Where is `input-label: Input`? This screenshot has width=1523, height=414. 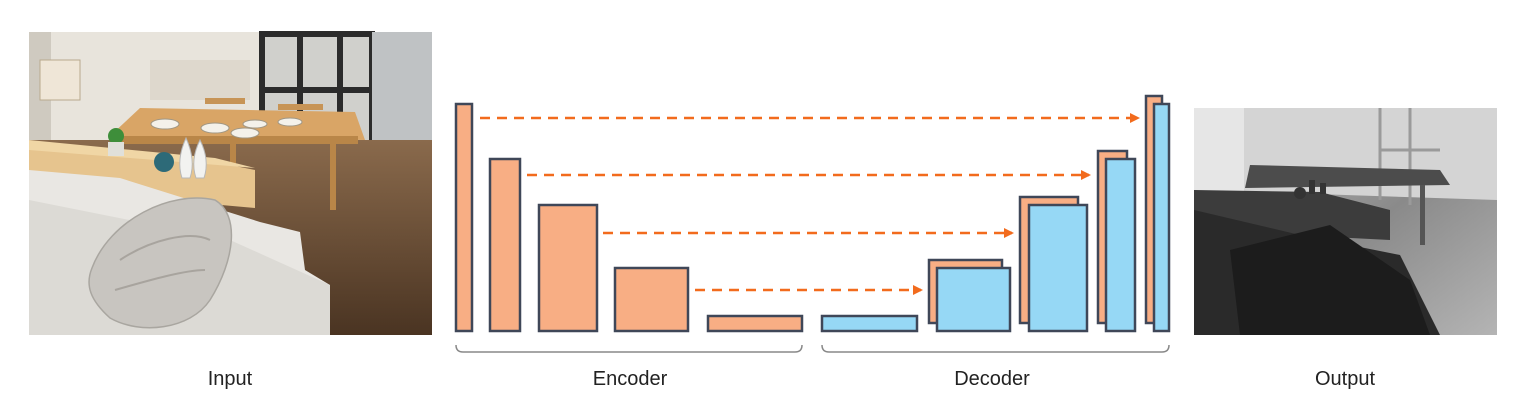 input-label: Input is located at coordinates (230, 379).